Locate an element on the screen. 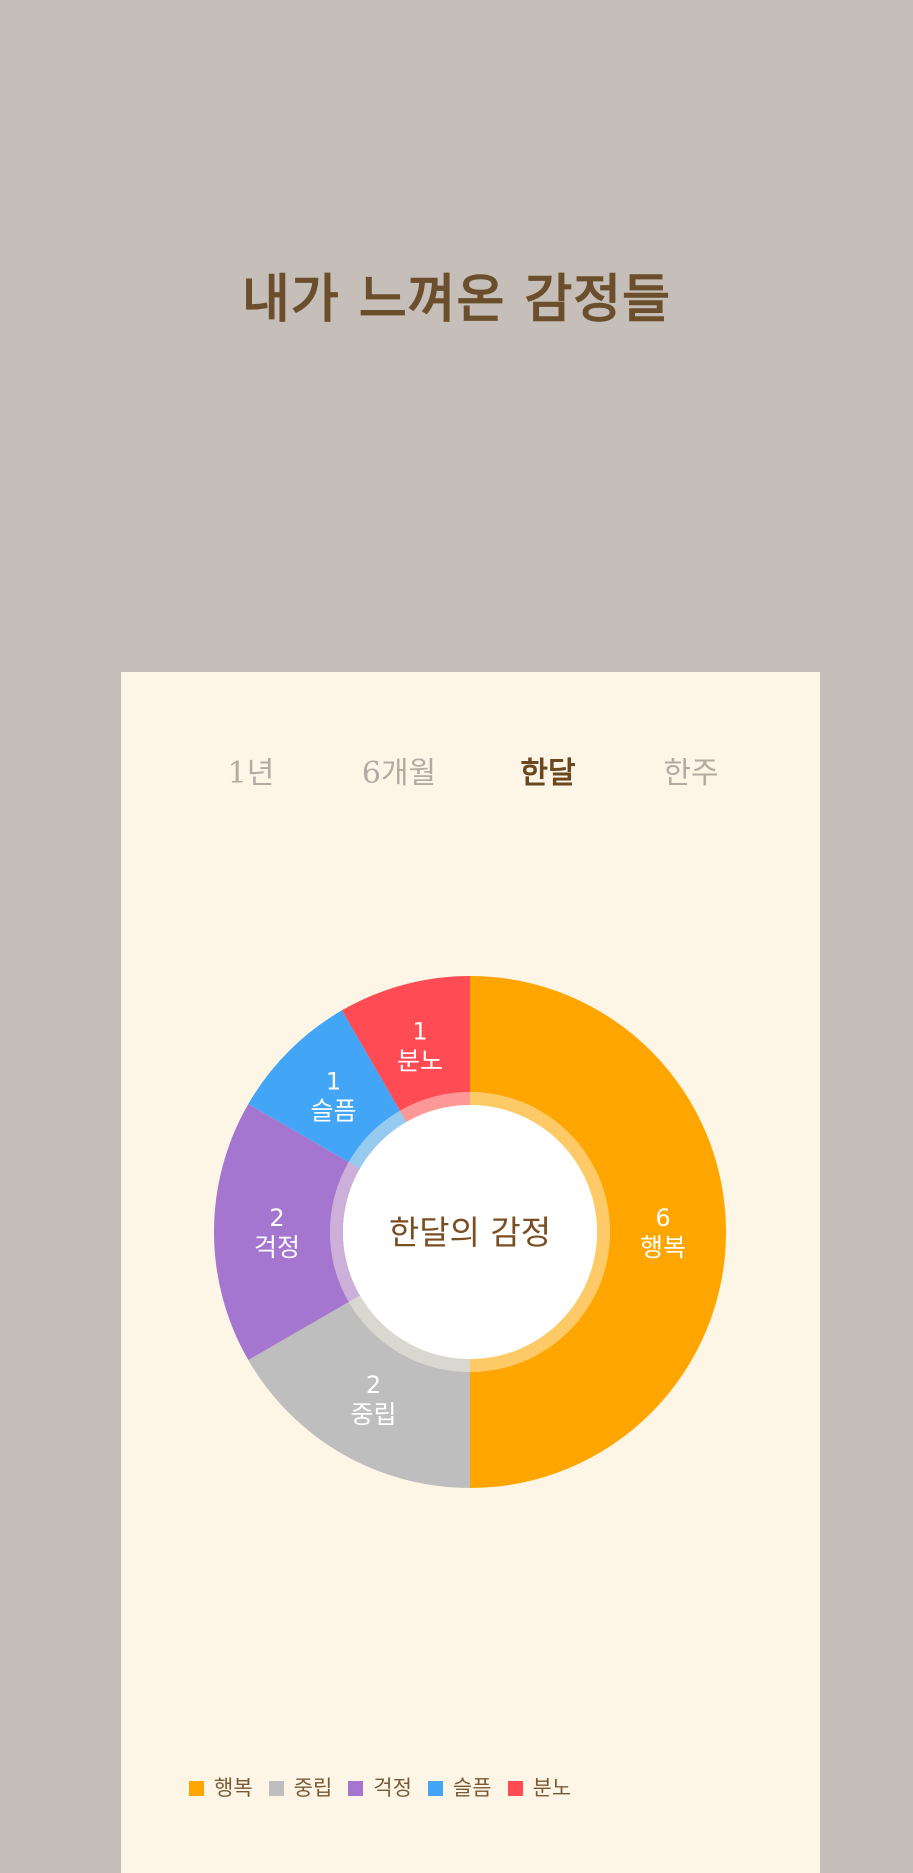 This screenshot has width=913, height=1873. slice-value-label-1: 2 is located at coordinates (373, 1385).